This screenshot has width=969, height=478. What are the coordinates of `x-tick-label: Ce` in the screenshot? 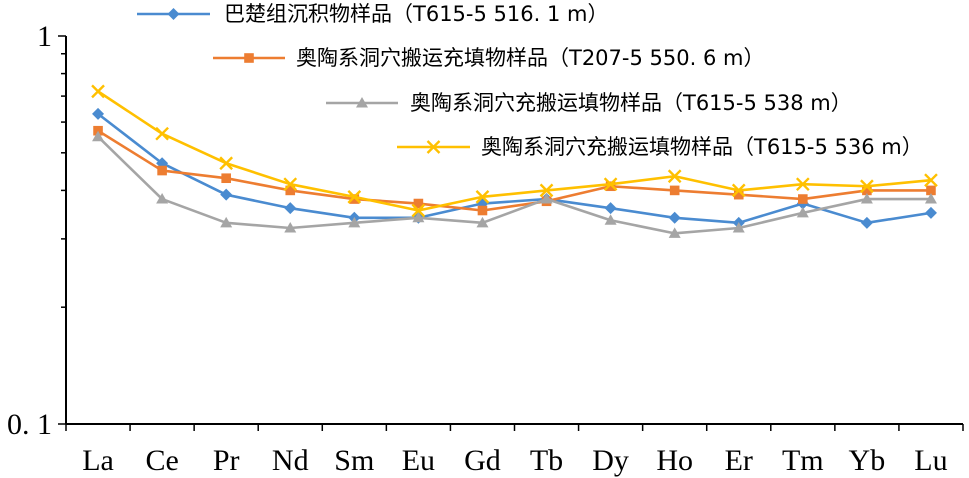 It's located at (161, 460).